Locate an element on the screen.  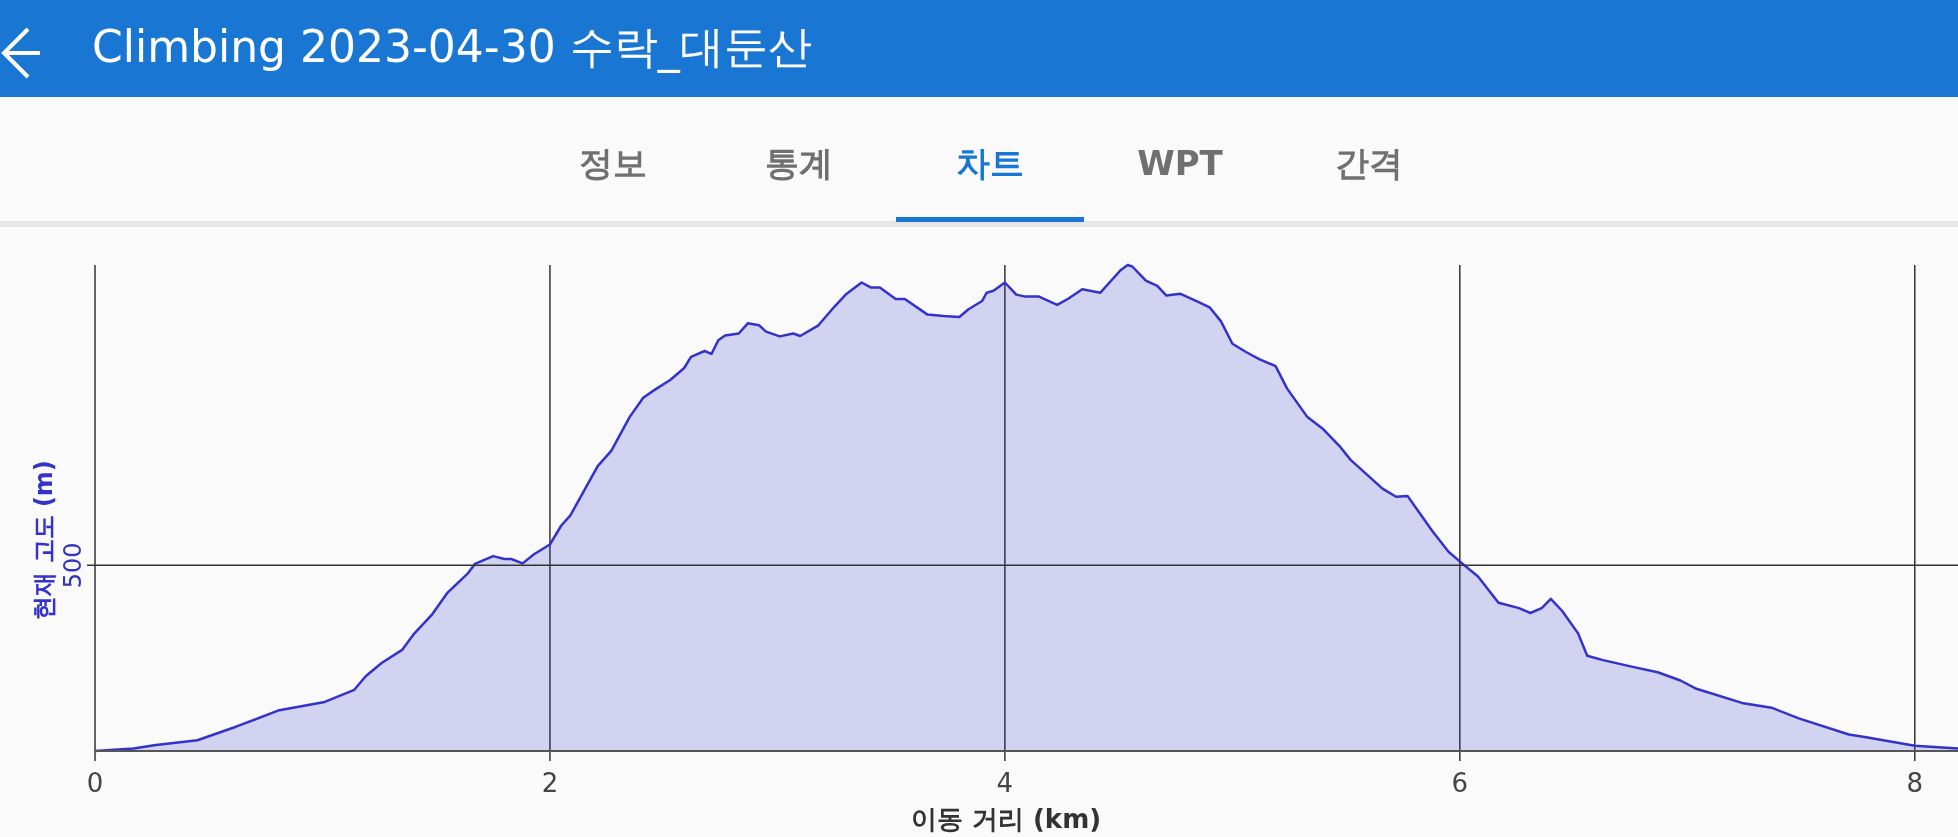
text: 500 is located at coordinates (73, 565).